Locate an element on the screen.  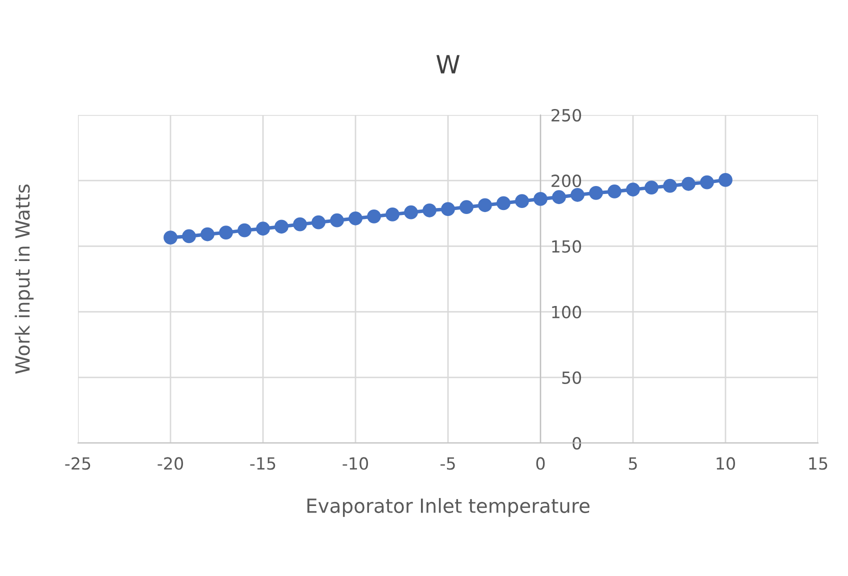
x-tick-label: -20 is located at coordinates (171, 463).